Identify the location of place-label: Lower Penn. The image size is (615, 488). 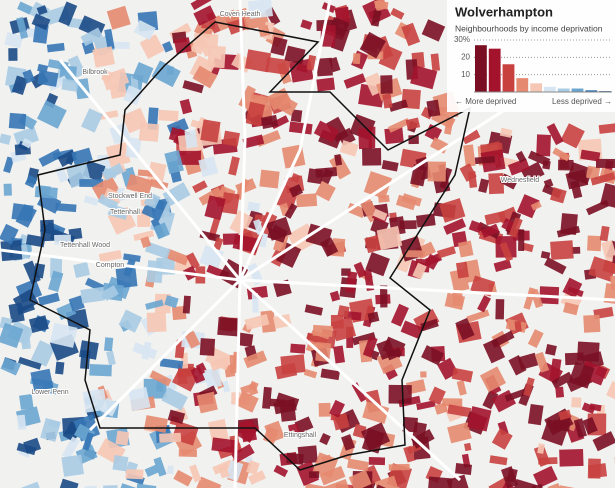
(49, 392).